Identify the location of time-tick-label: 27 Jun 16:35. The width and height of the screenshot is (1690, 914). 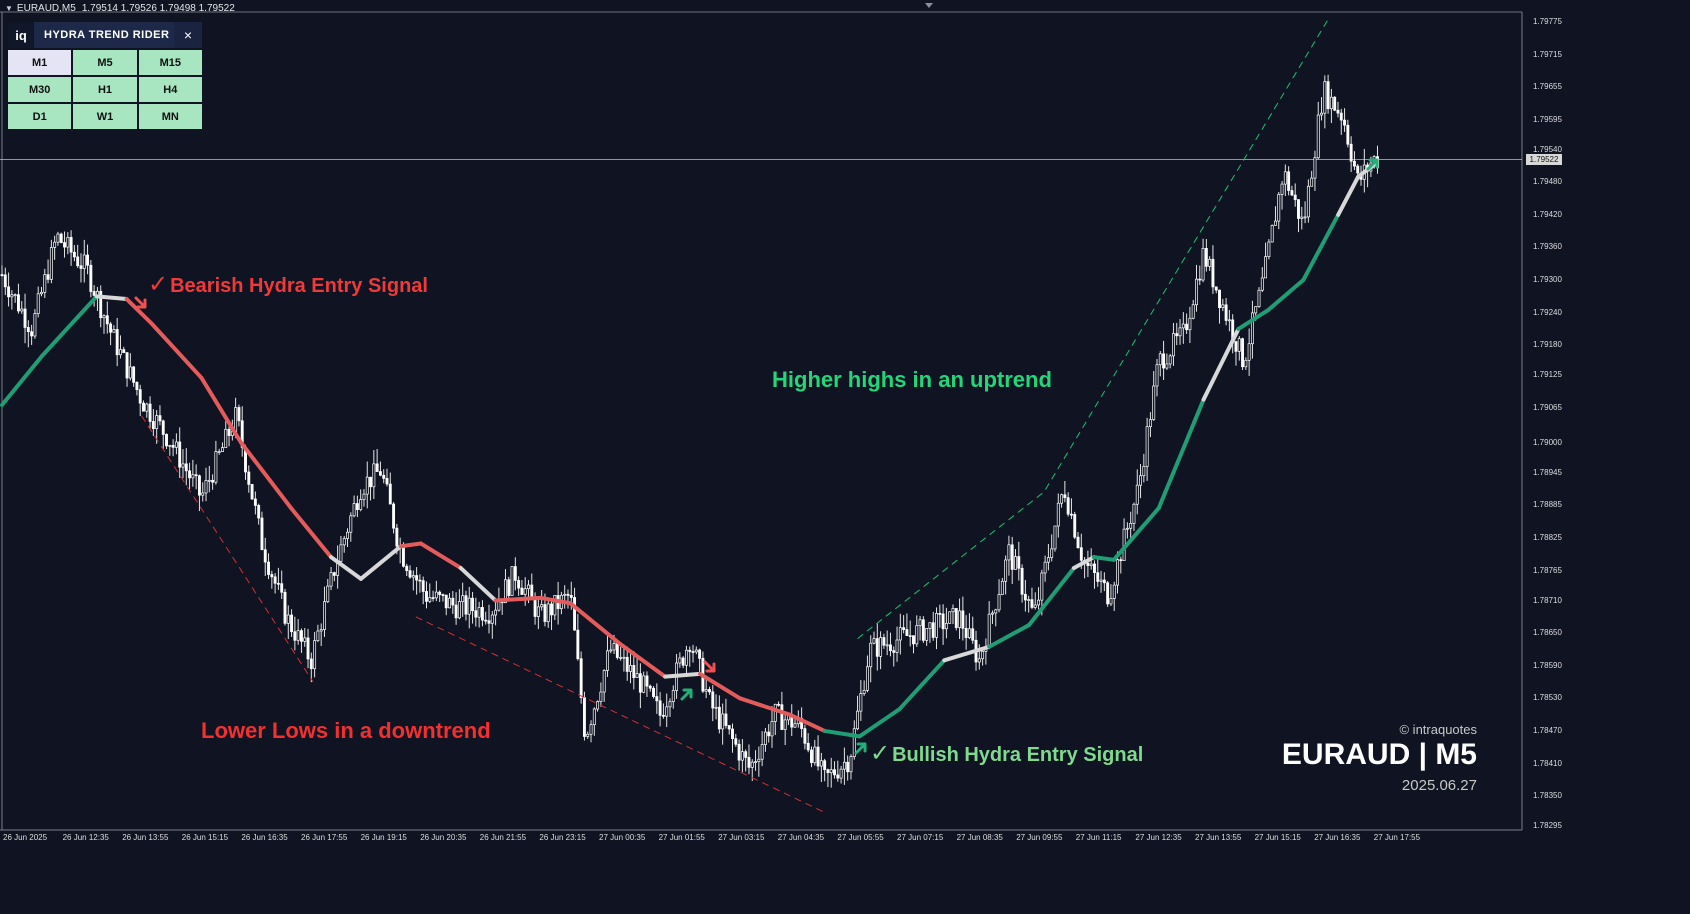
(1337, 837).